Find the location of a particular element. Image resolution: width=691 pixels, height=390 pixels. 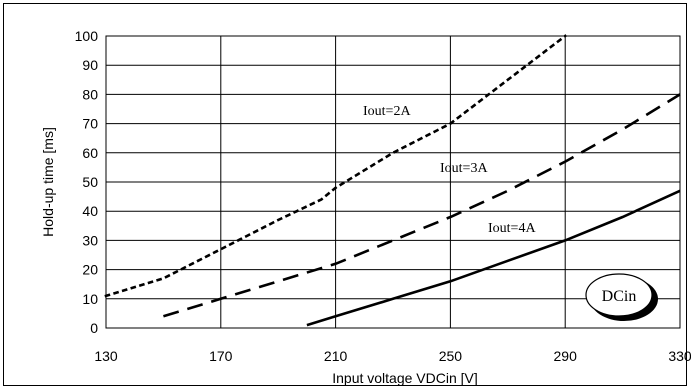

y-tick-label: 50 is located at coordinates (90, 182).